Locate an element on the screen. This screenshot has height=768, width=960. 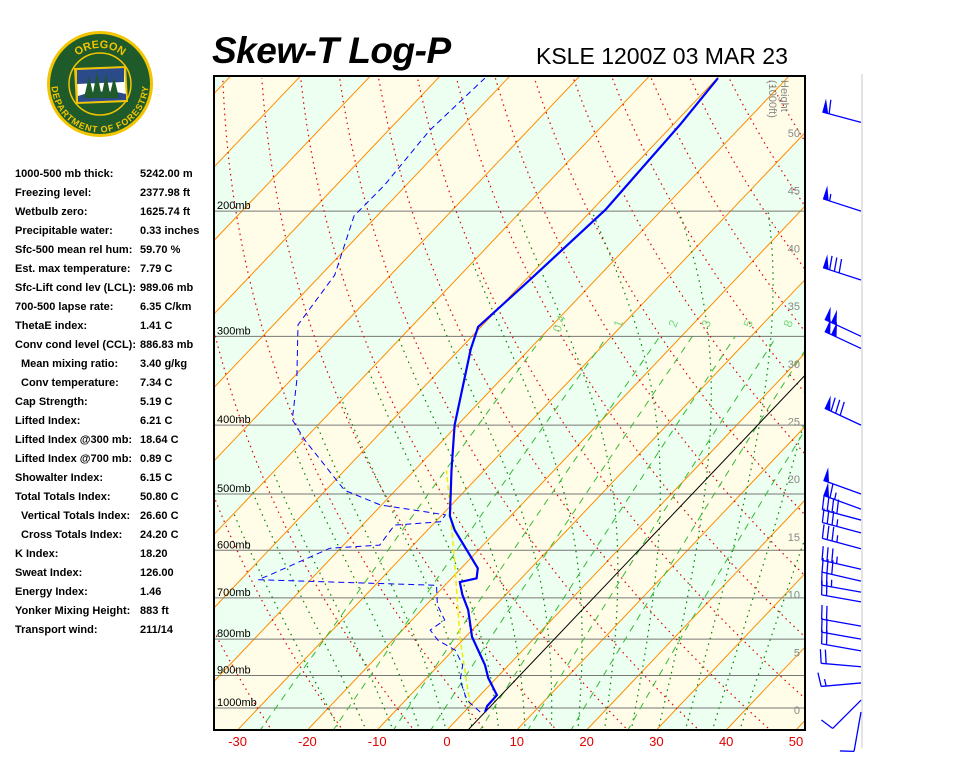
height-tick-label: 35 is located at coordinates (794, 307).